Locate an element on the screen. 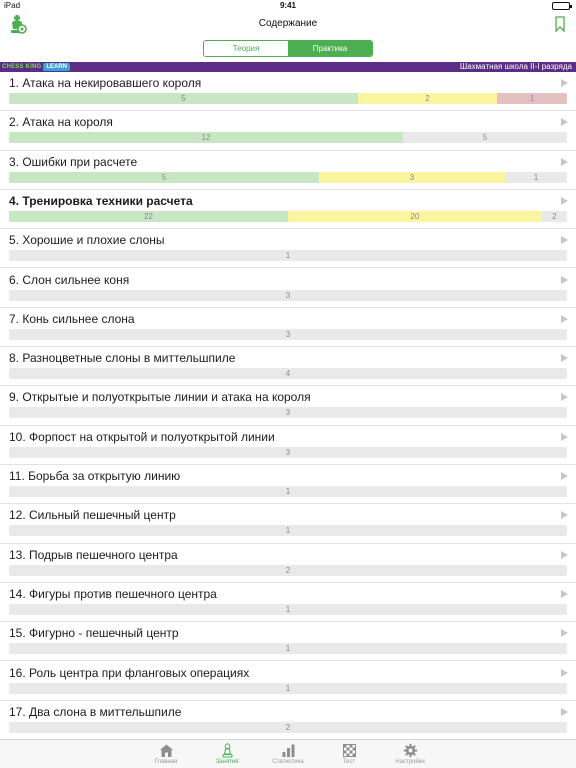 This screenshot has width=576, height=768. lesson-row: 14. Фигуры против пешечного центра 1 is located at coordinates (288, 603).